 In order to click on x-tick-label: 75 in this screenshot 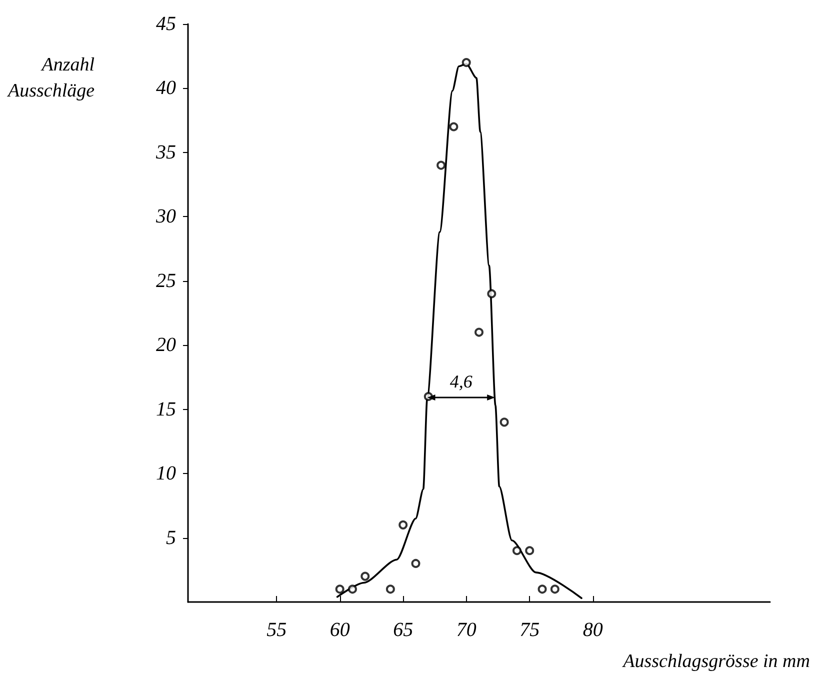, I will do `click(530, 630)`.